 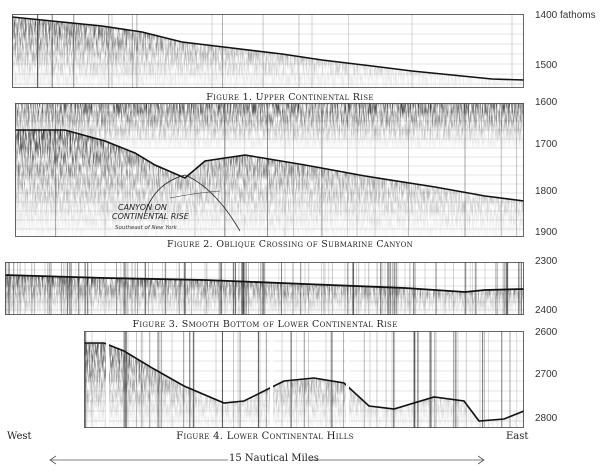 I want to click on east-label: East, so click(x=517, y=436).